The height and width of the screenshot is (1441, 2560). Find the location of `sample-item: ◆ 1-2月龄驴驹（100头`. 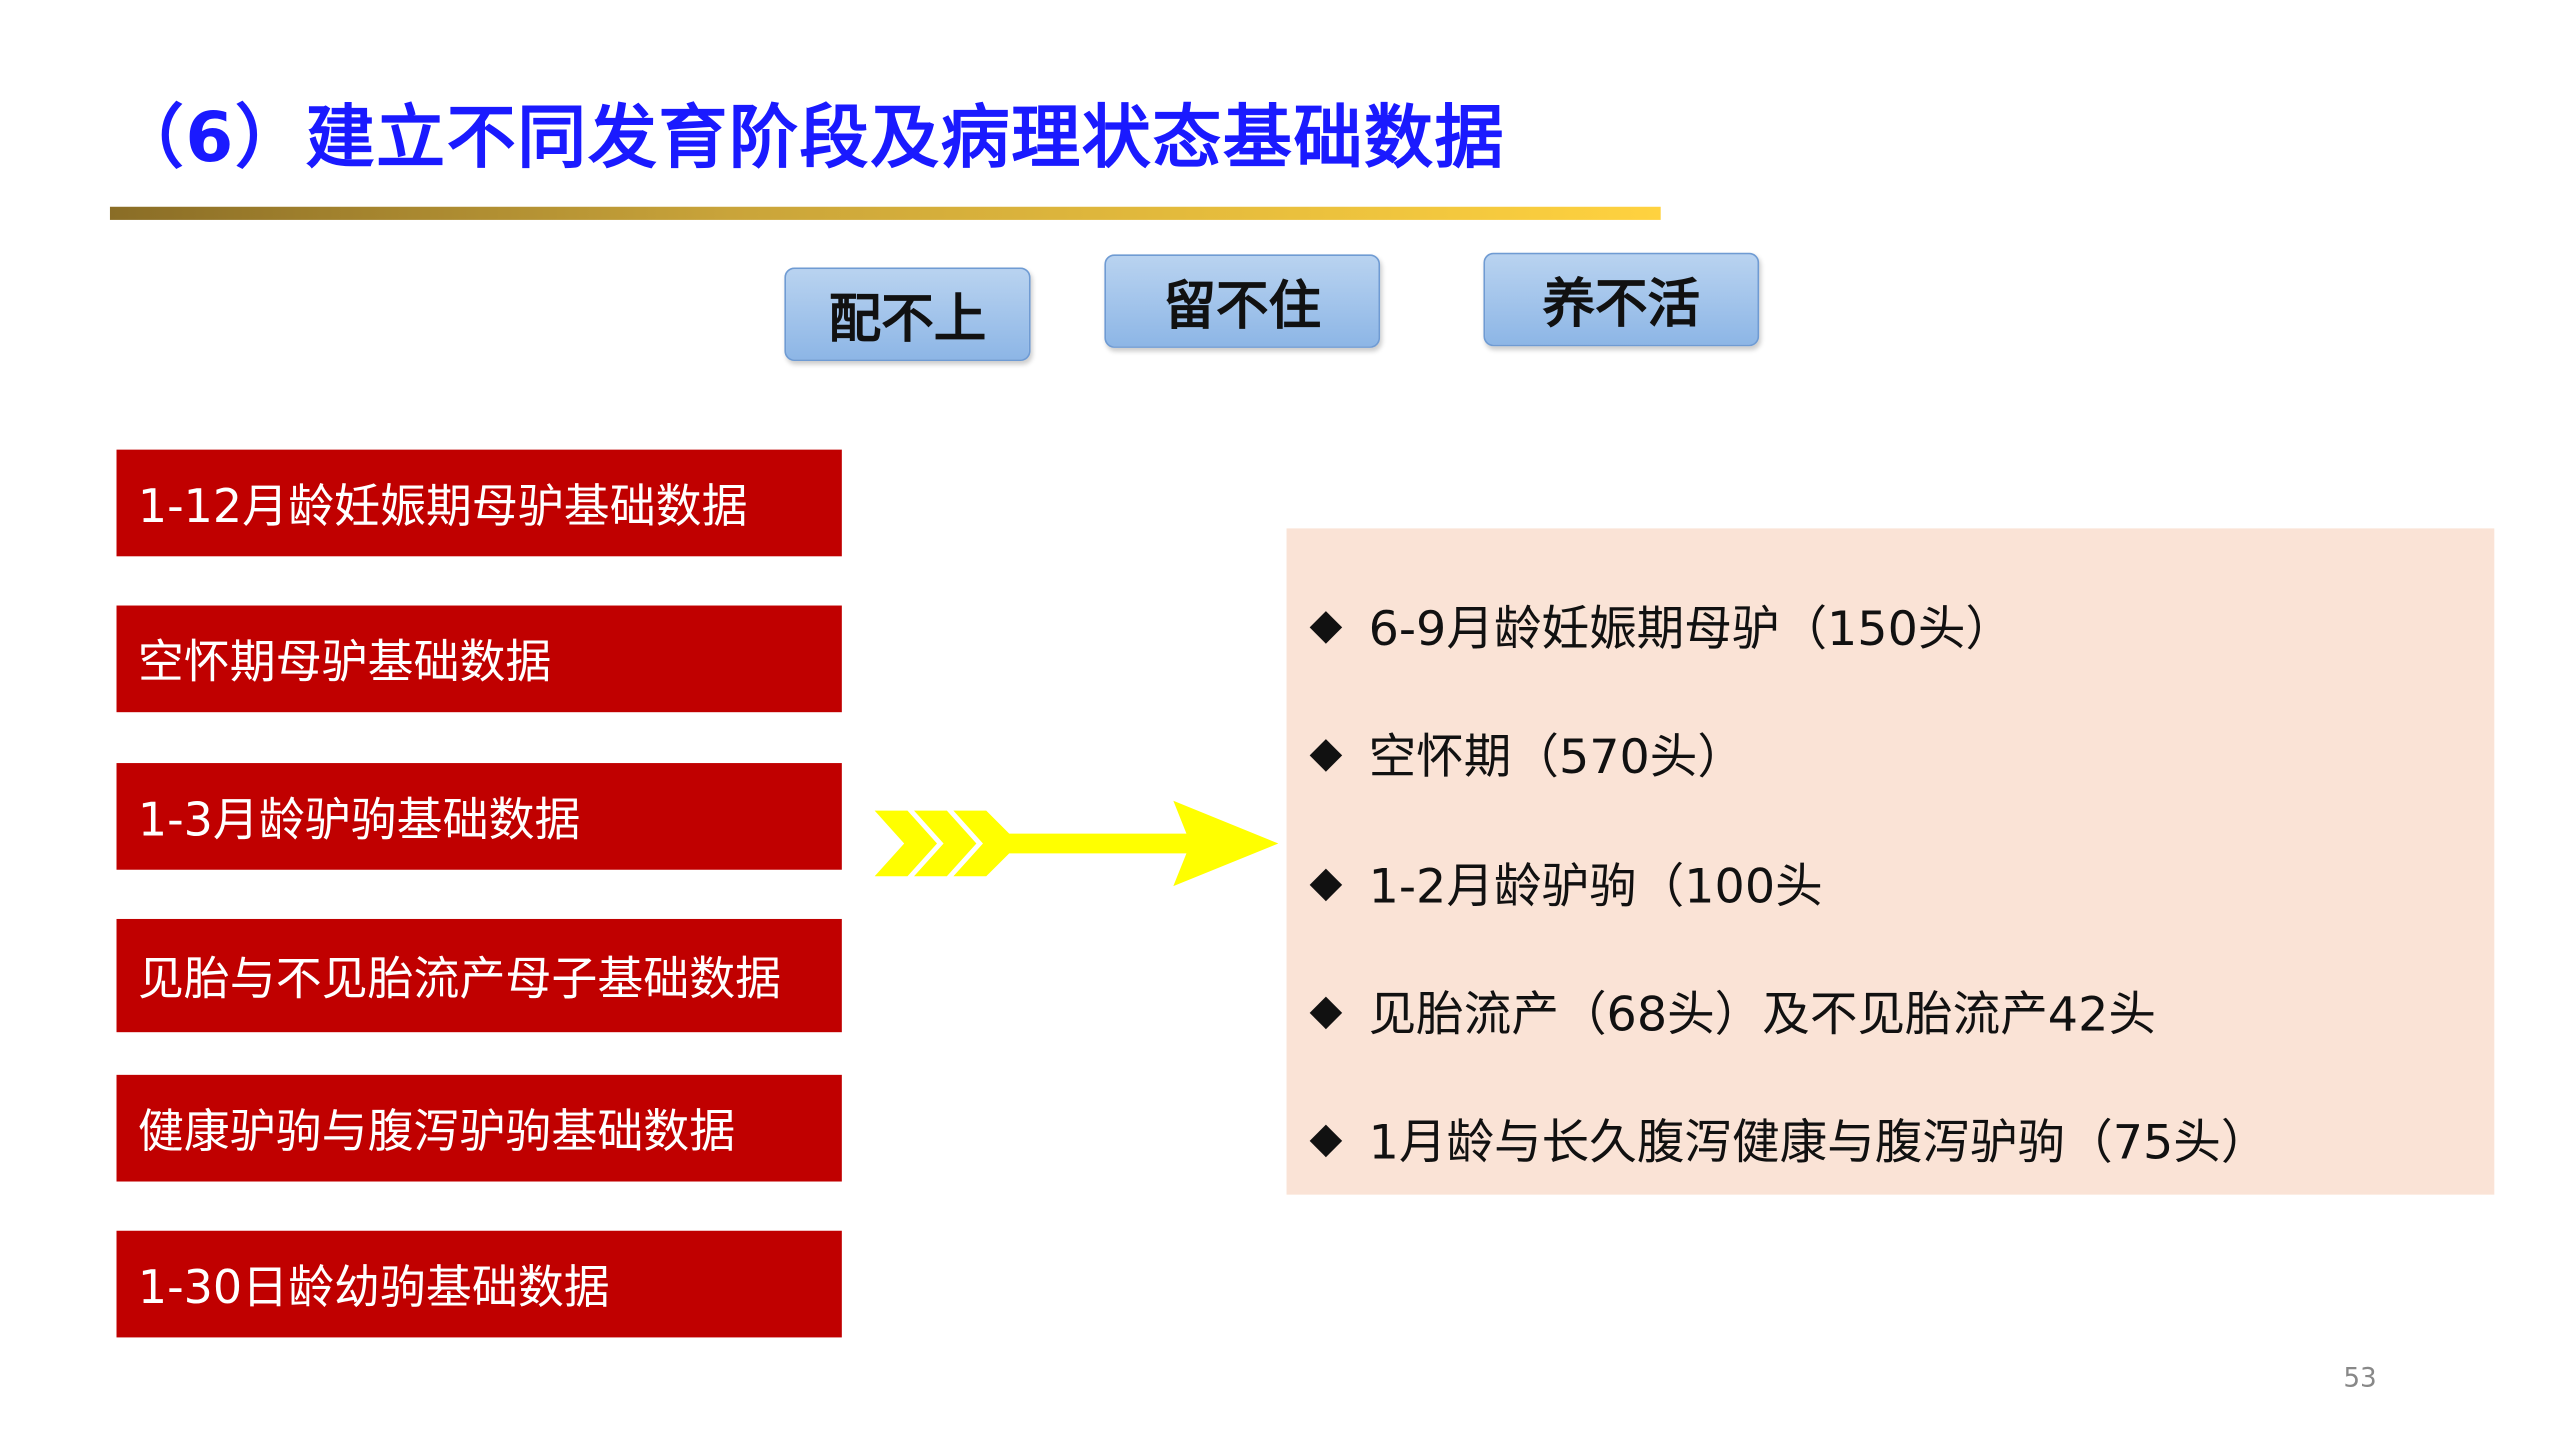

sample-item: ◆ 1-2月龄驴驹（100头 is located at coordinates (1566, 882).